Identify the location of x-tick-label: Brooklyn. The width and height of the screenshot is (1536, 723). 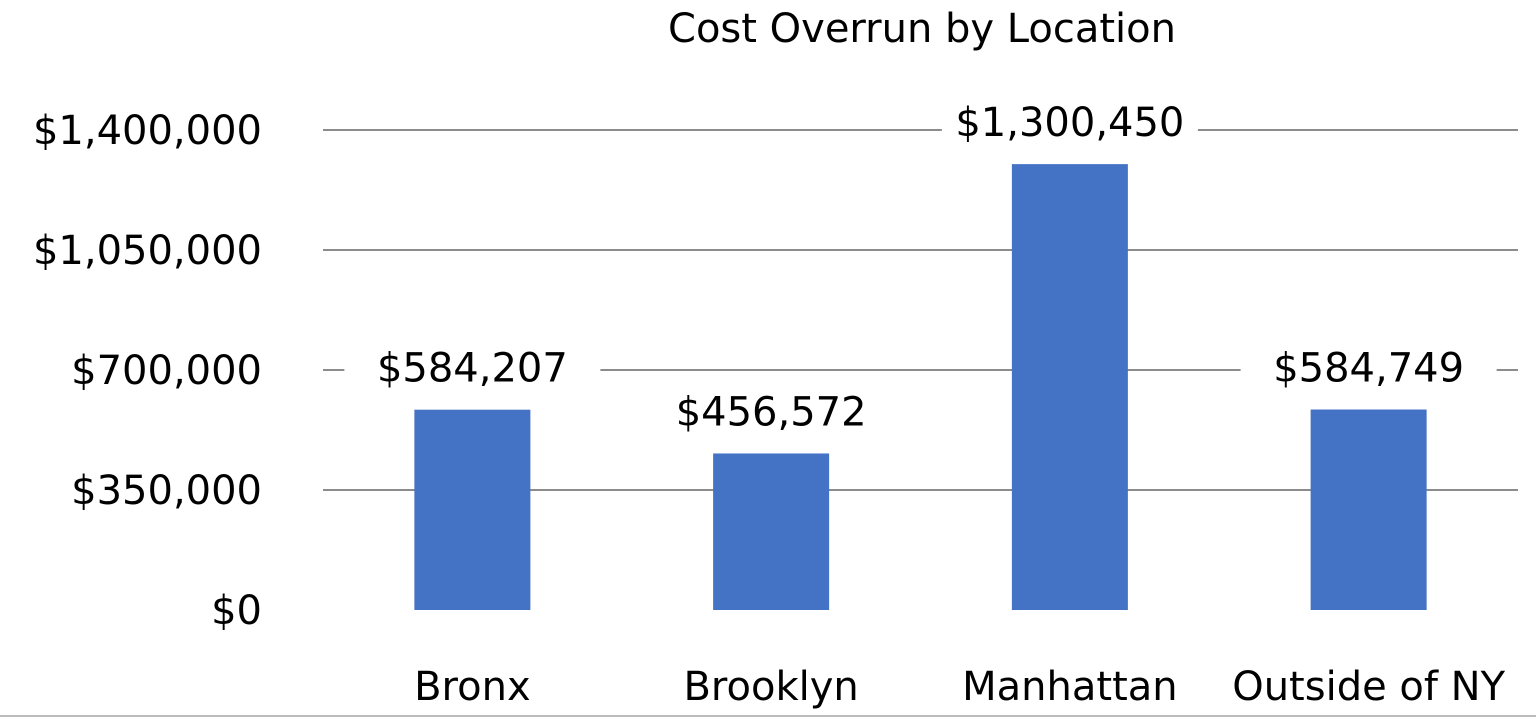
(770, 687).